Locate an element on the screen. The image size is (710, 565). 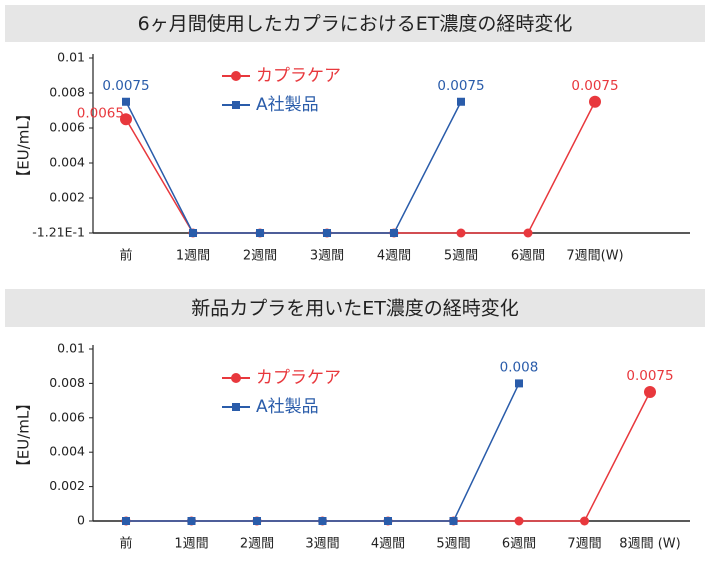
data-label: 0.0065 is located at coordinates (100, 113).